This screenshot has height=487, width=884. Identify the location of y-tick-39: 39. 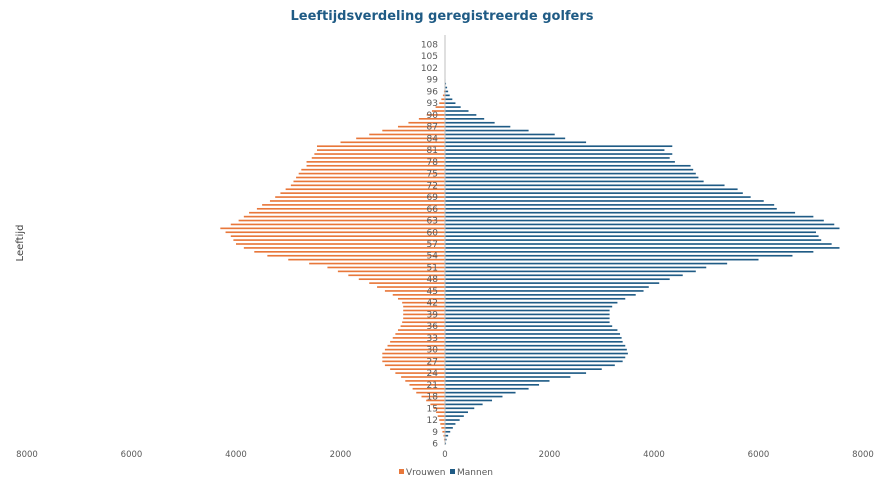
(433, 315).